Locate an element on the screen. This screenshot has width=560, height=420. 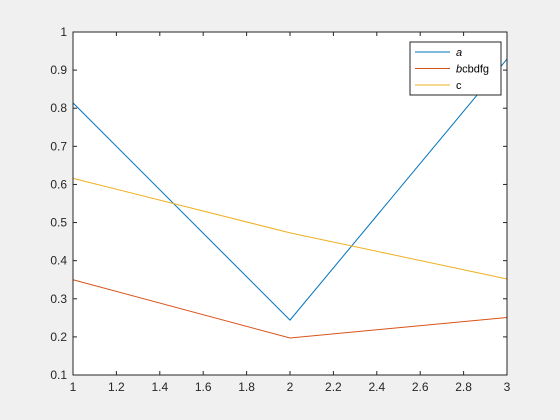
legend-label-2: bcbdfg is located at coordinates (472, 70).